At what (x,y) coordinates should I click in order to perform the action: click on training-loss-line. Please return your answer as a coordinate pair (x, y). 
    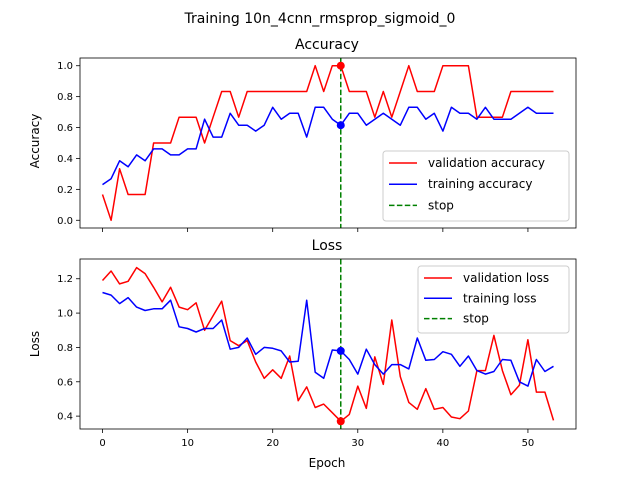
    Looking at the image, I should click on (328, 339).